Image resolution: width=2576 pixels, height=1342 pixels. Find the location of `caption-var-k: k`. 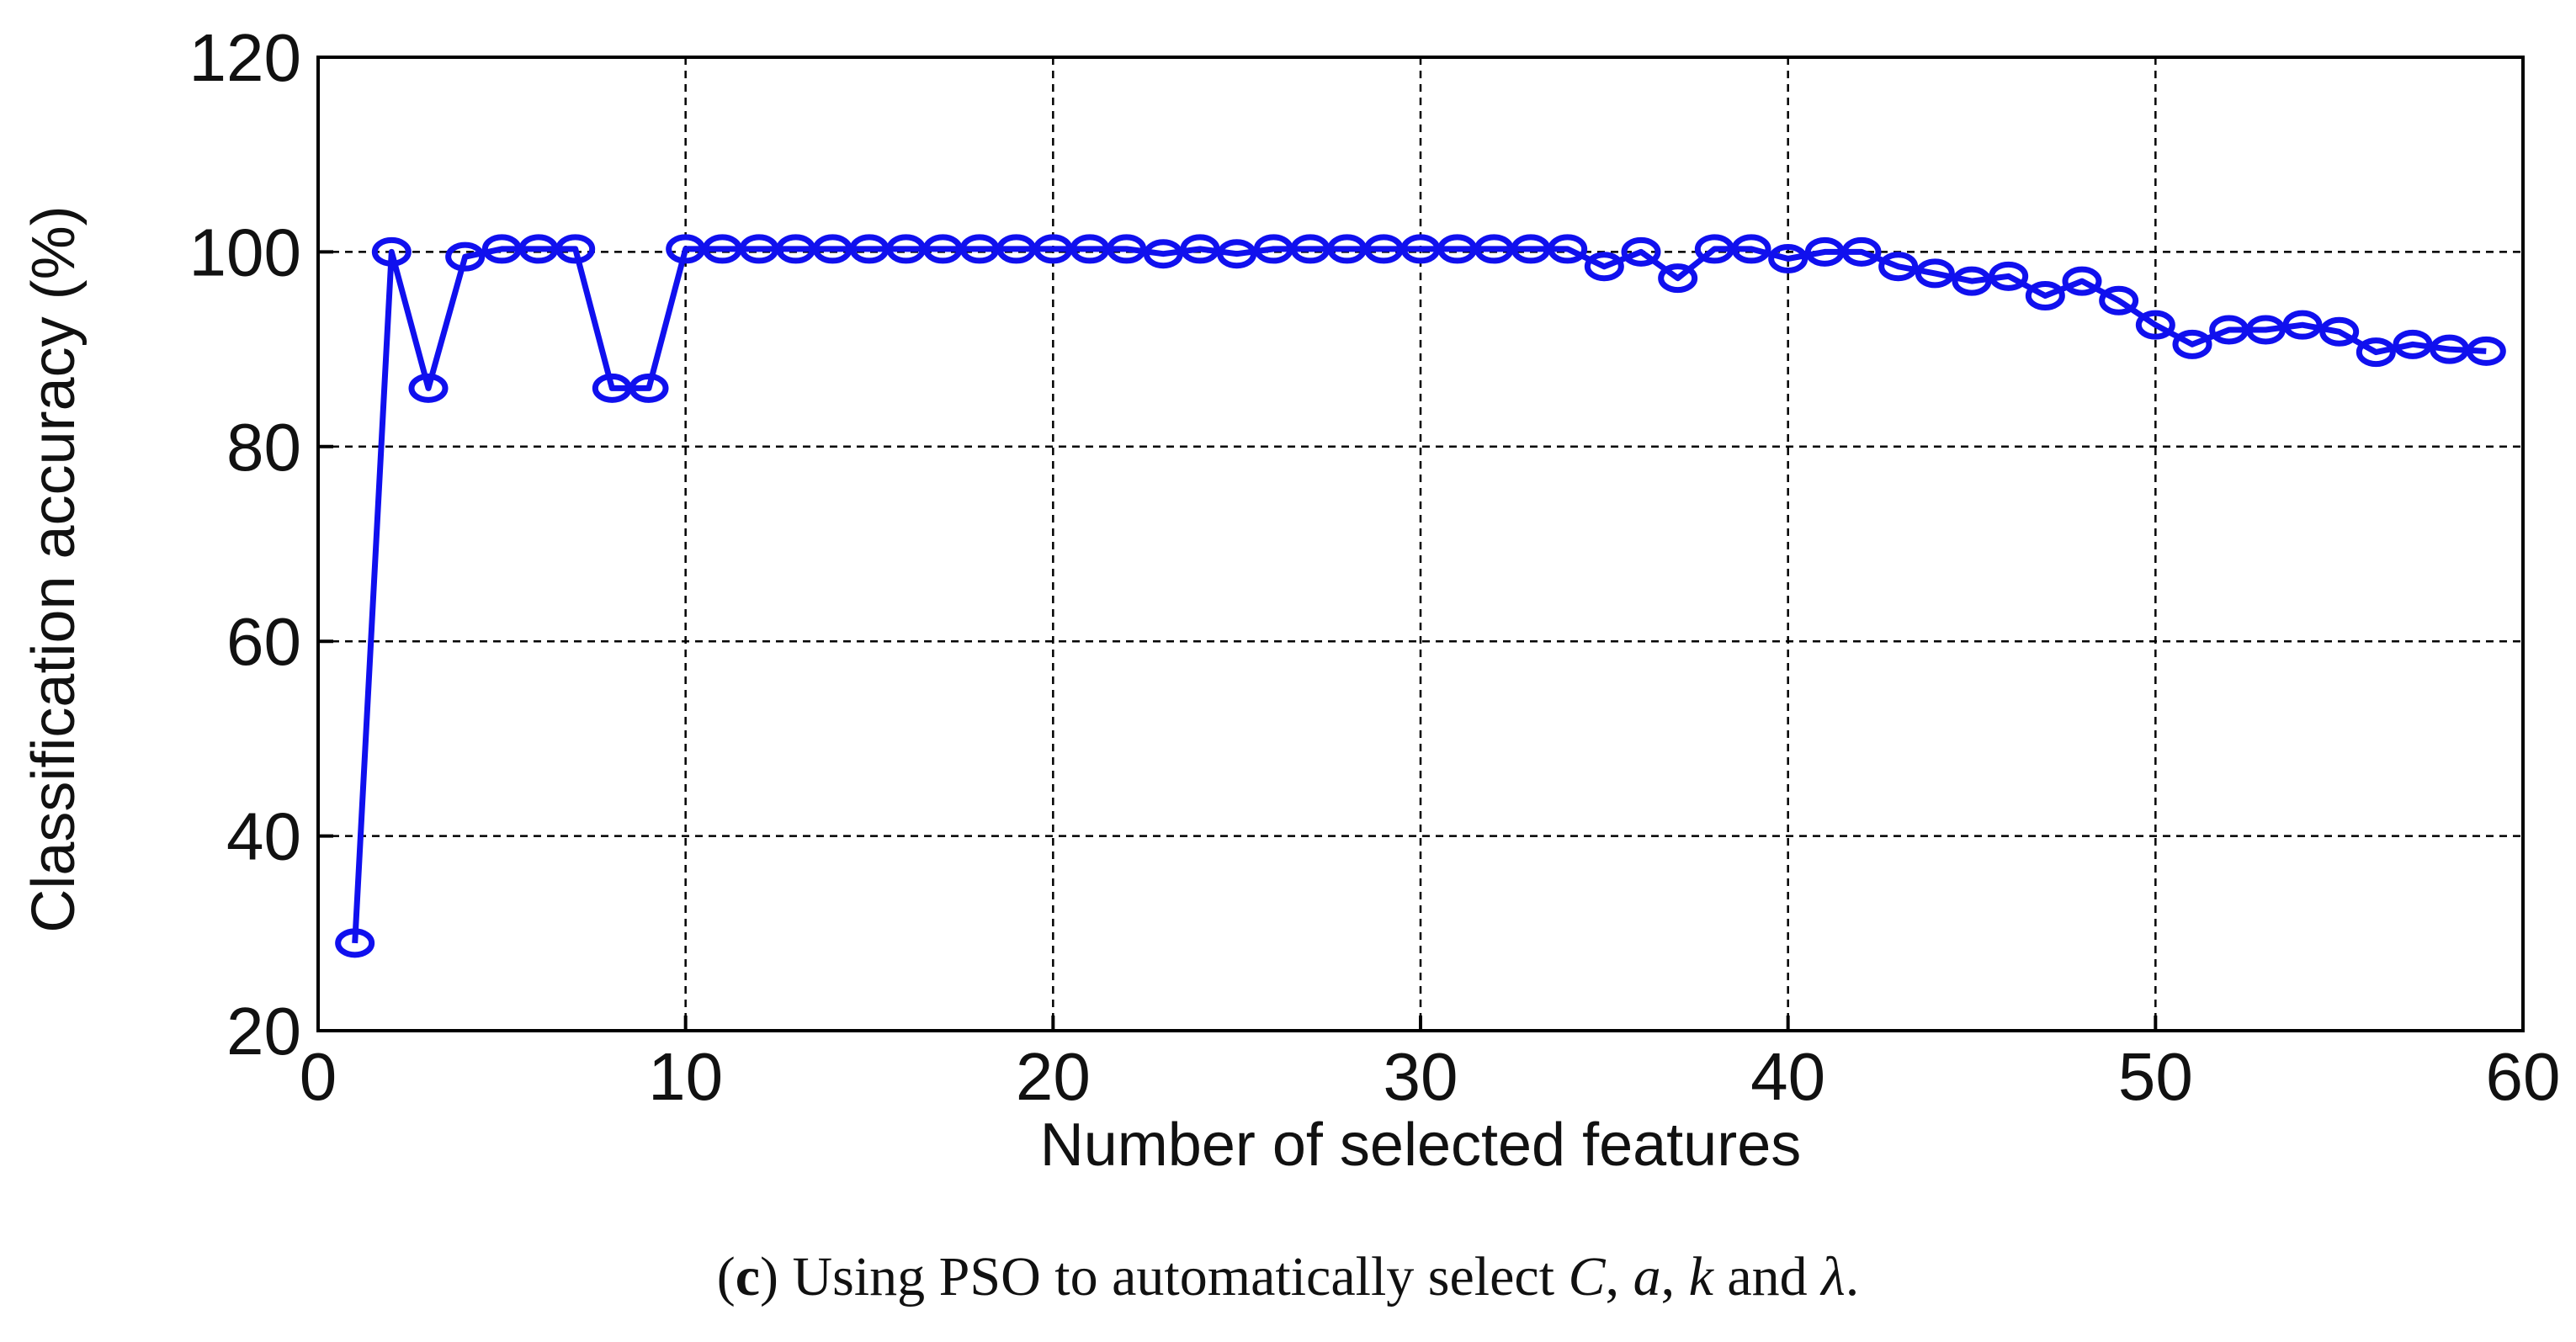

caption-var-k: k is located at coordinates (1700, 1277).